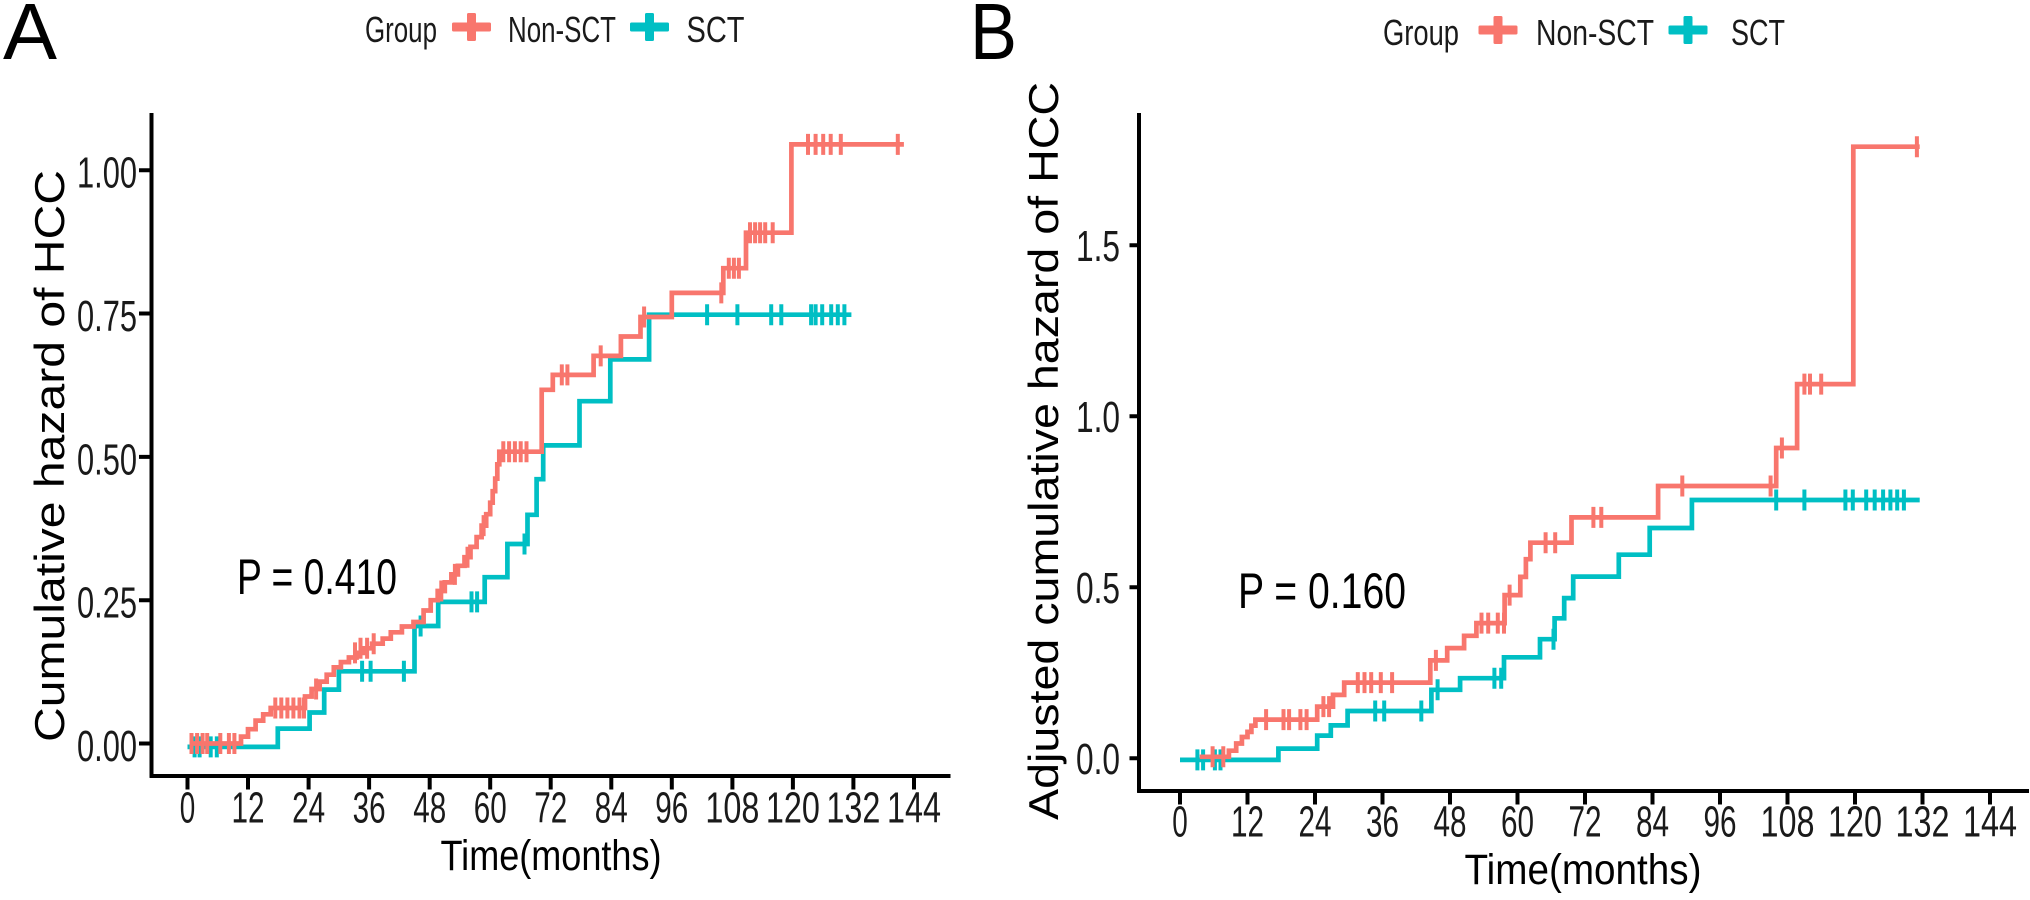 The image size is (2030, 900). Describe the element at coordinates (1043, 451) in the screenshot. I see `svg-text:Adjusted cumulative hazard of: Adjusted cumulative hazard of HCC` at that location.